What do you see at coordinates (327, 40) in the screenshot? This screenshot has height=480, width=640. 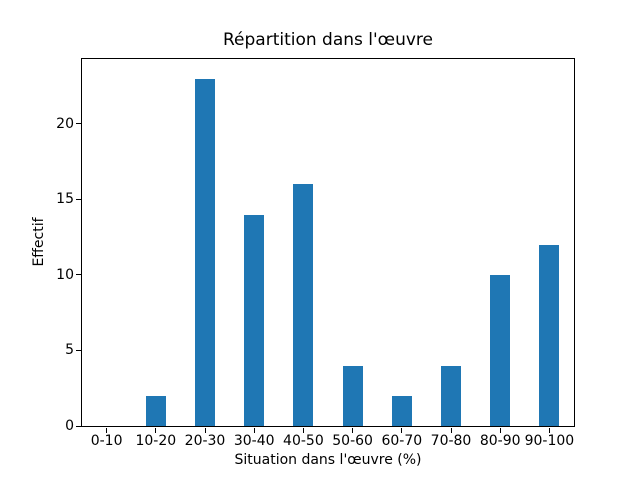 I see `chart-title: Répartition dans l'œuvre` at bounding box center [327, 40].